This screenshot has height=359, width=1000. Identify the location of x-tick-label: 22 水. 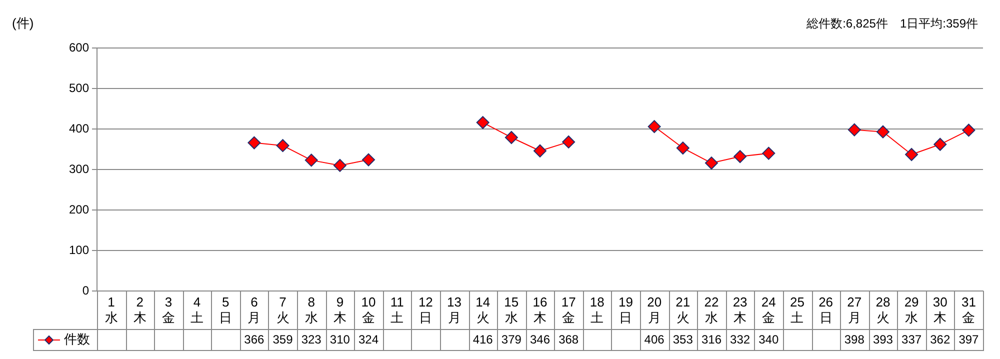
(711, 309).